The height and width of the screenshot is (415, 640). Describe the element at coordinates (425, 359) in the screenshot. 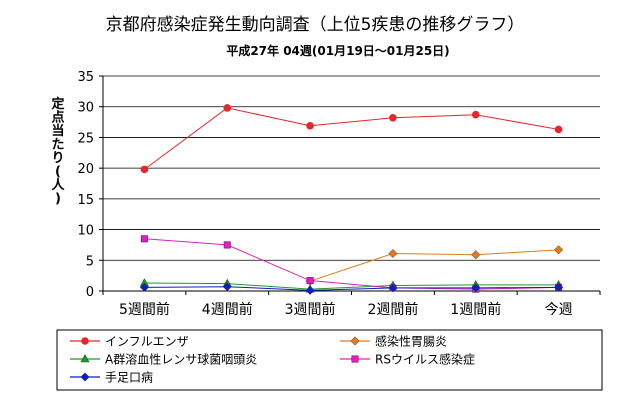

I see `legend-label: RSウイルス感染症` at that location.